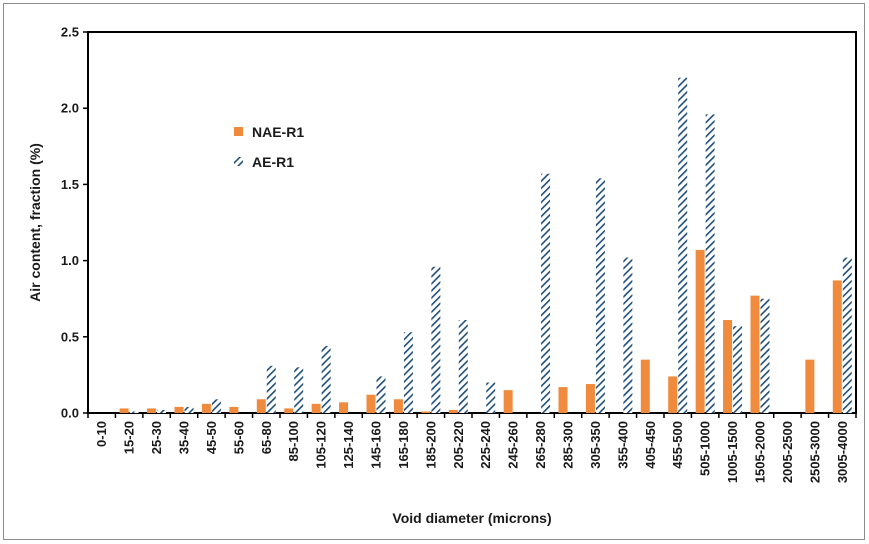  What do you see at coordinates (278, 132) in the screenshot?
I see `legend-label-nae-r1: NAE-R1` at bounding box center [278, 132].